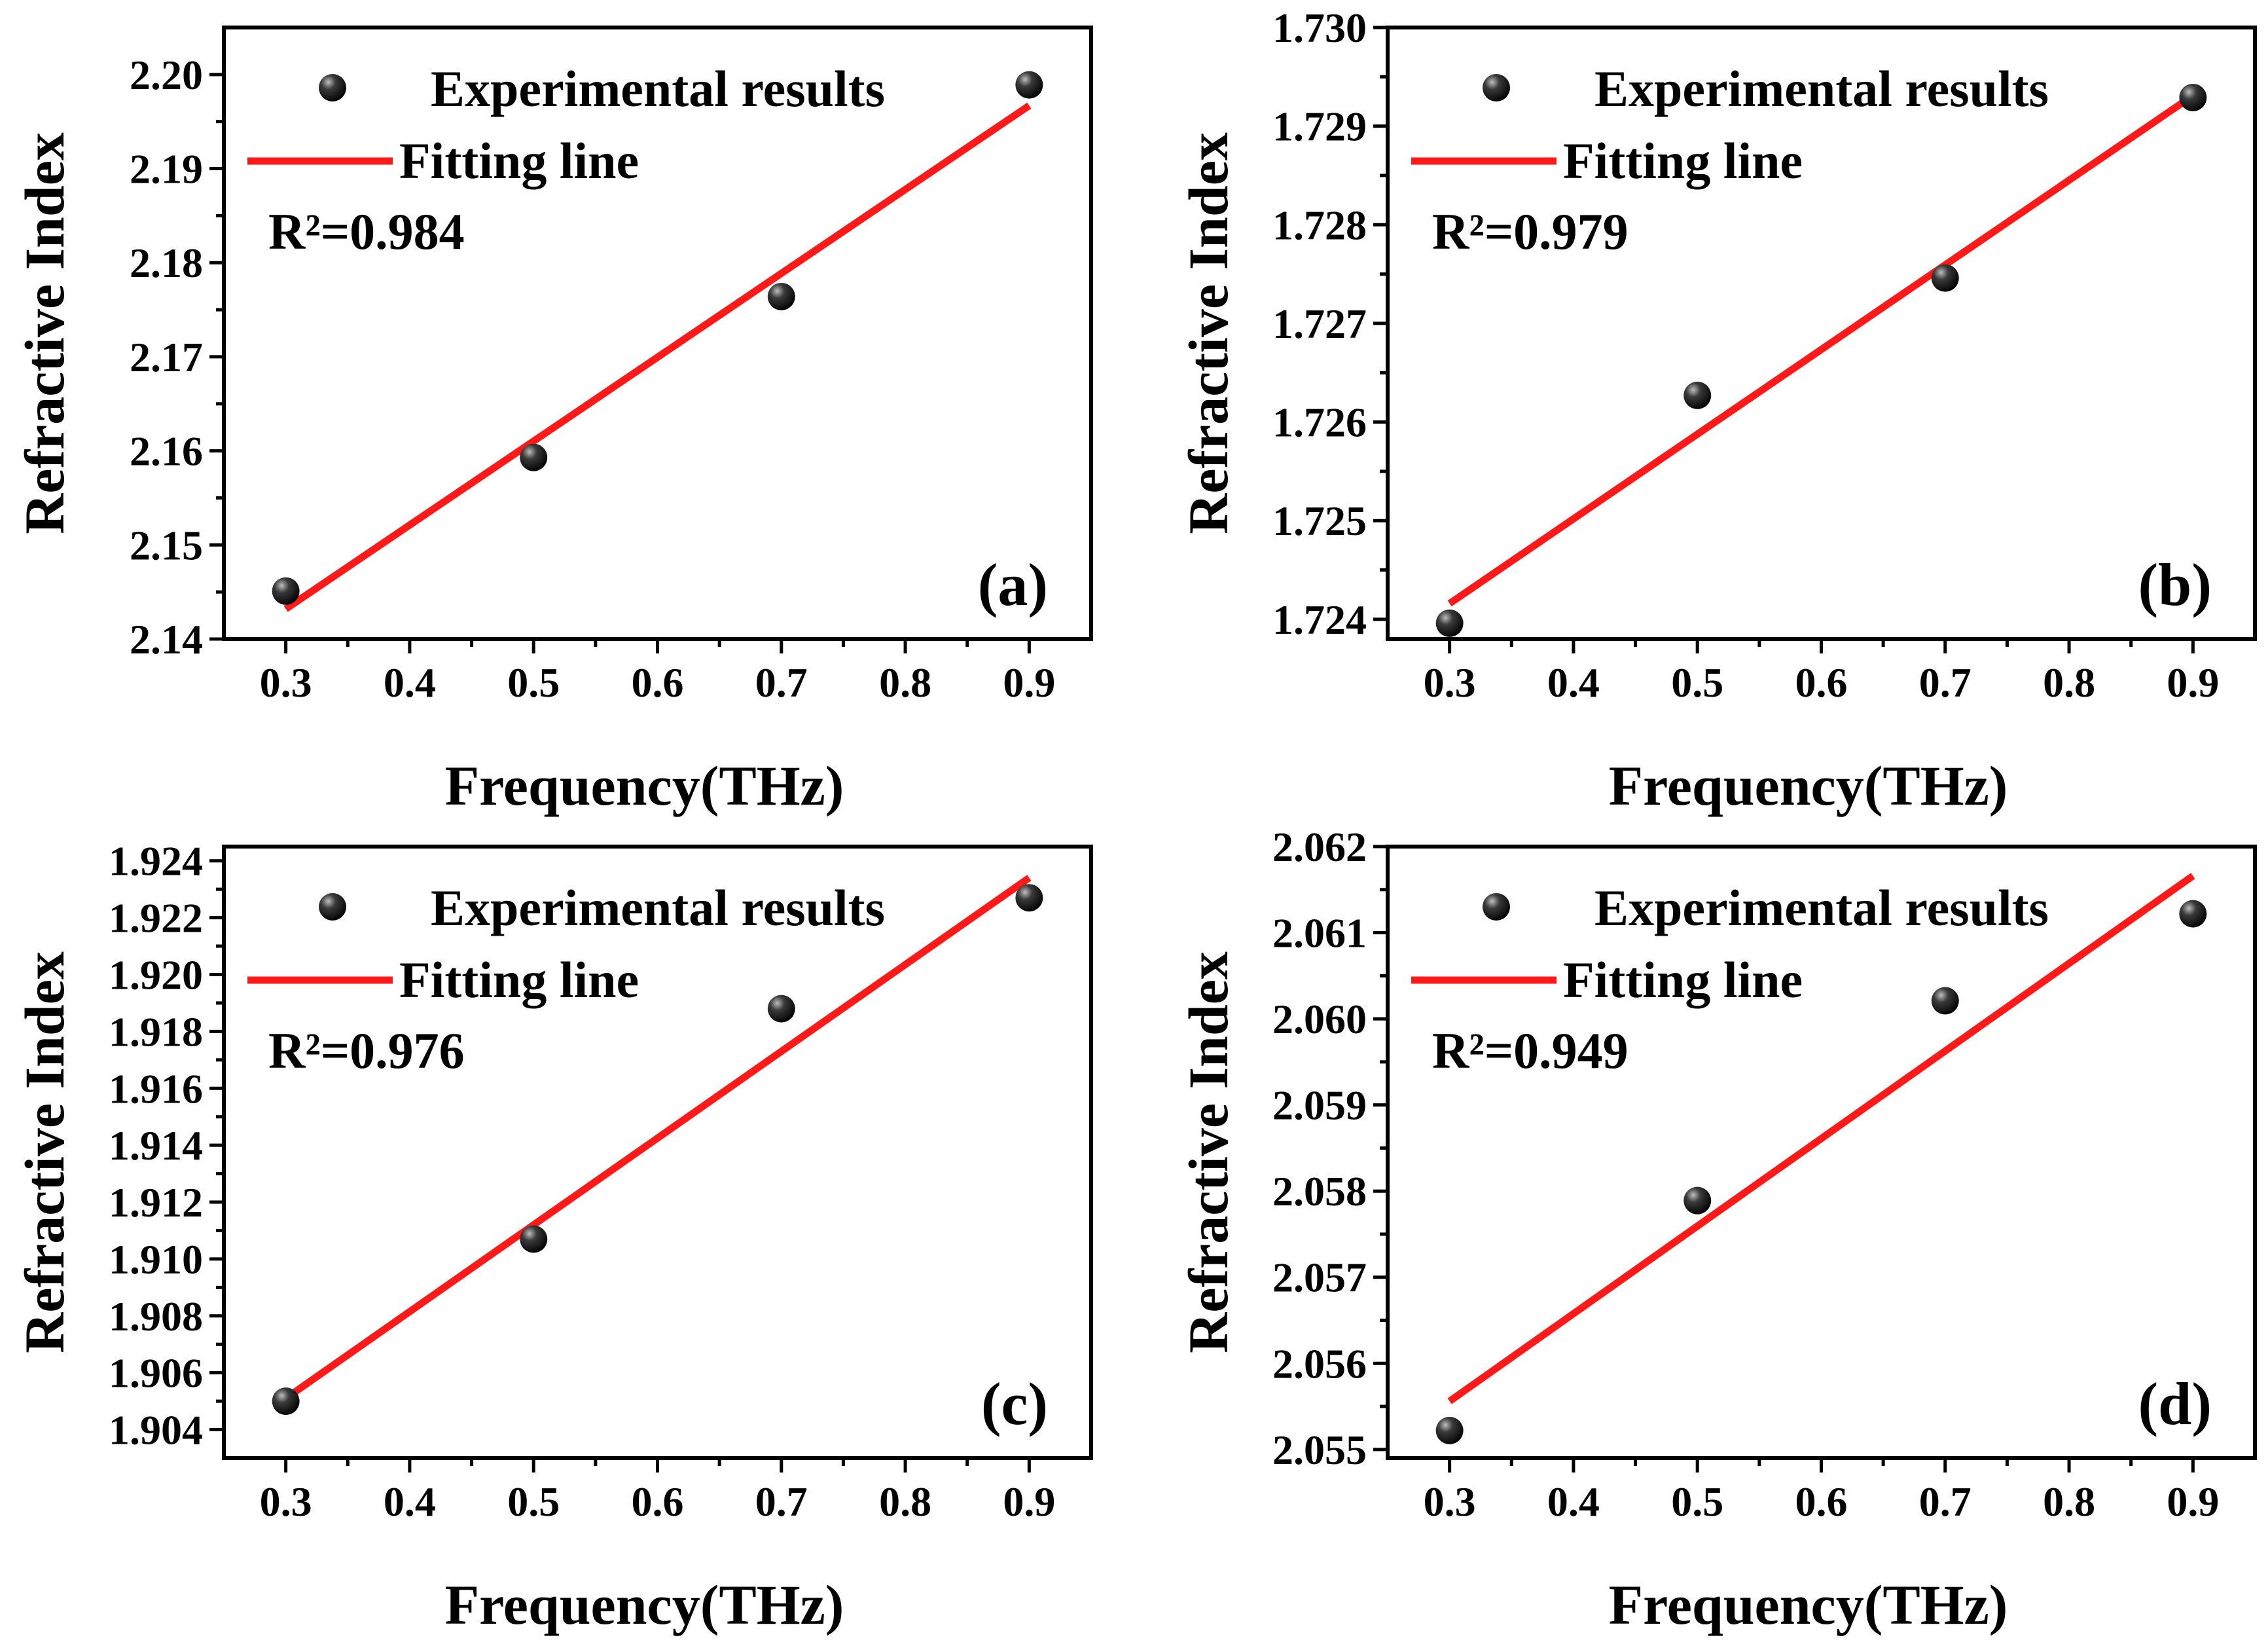 The image size is (2268, 1646). What do you see at coordinates (156, 1145) in the screenshot?
I see `y-tick-label: 1.914` at bounding box center [156, 1145].